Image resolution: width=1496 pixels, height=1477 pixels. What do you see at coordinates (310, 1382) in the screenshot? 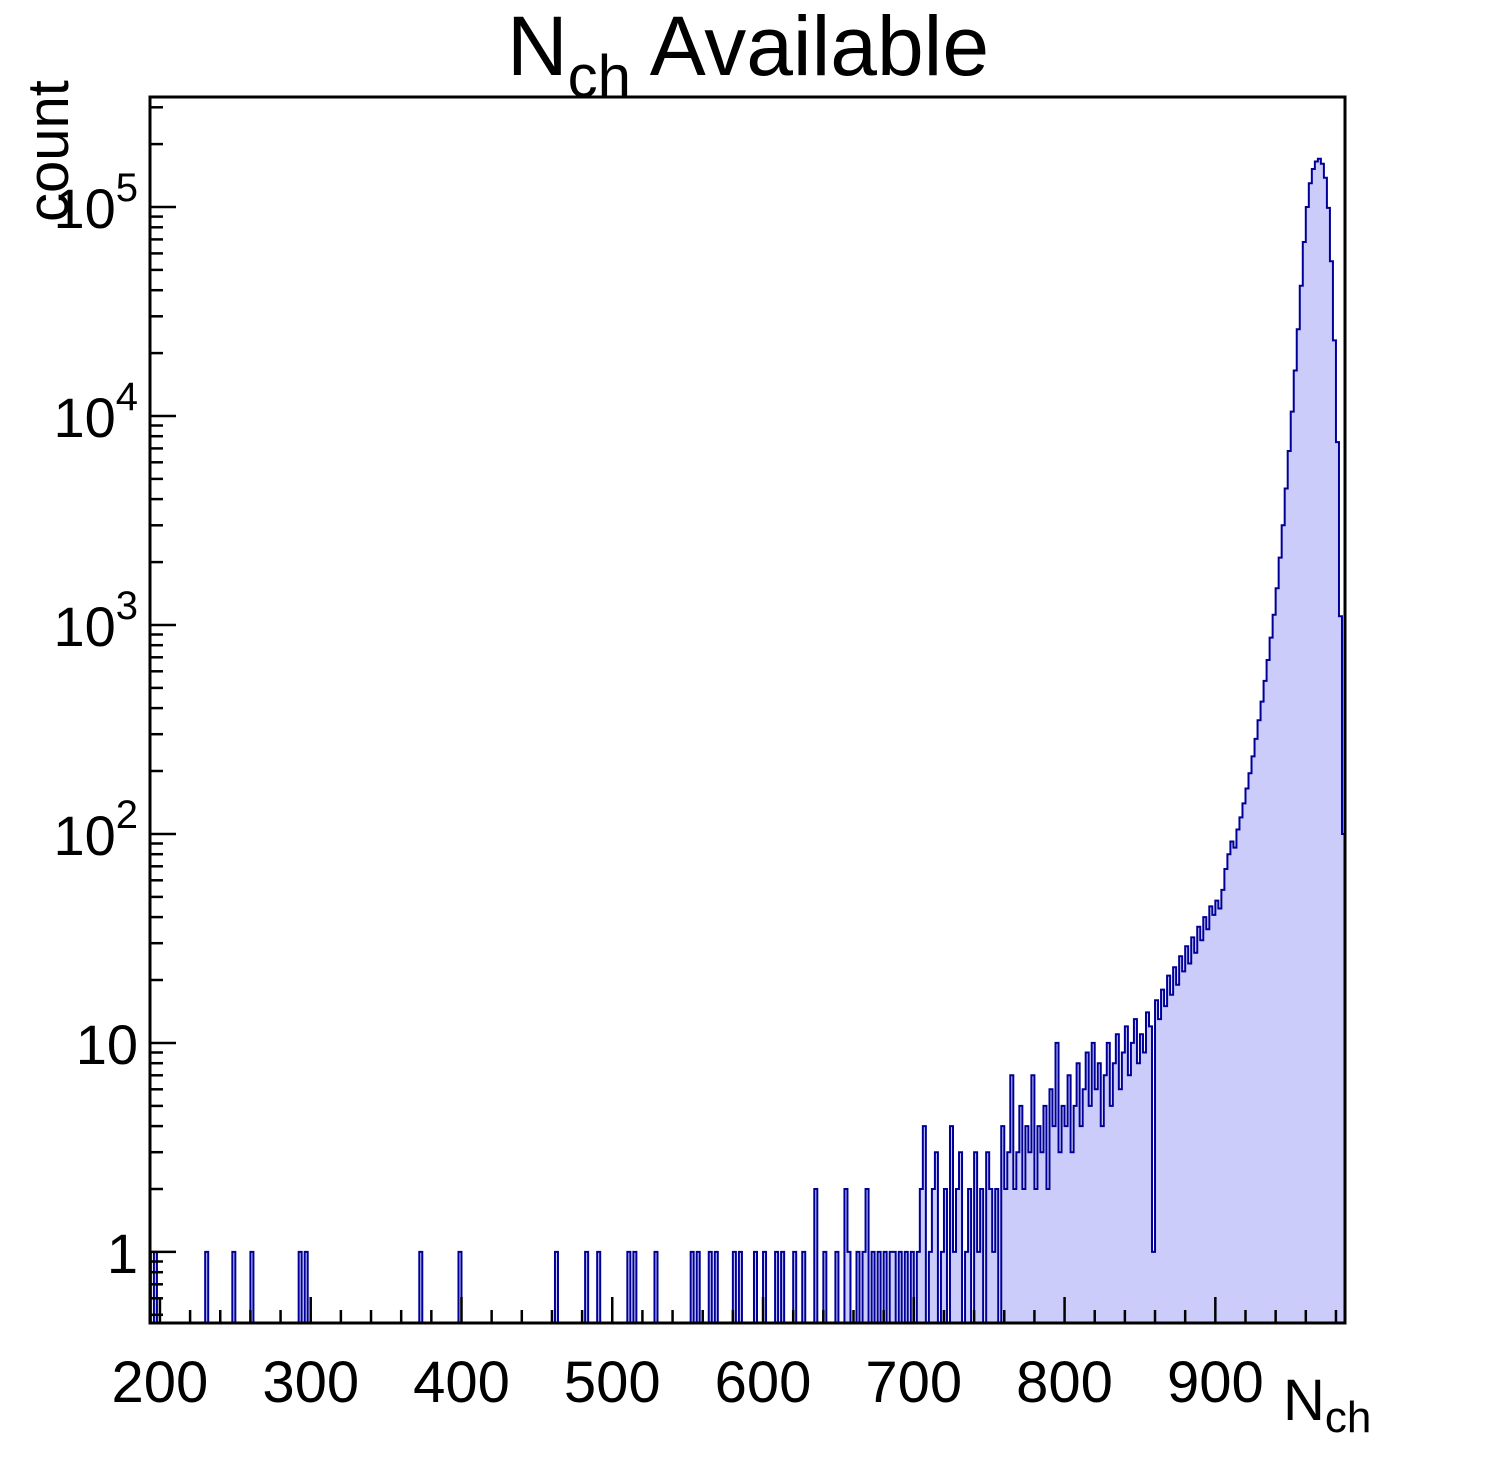
I see `x-tick-label: 300` at bounding box center [310, 1382].